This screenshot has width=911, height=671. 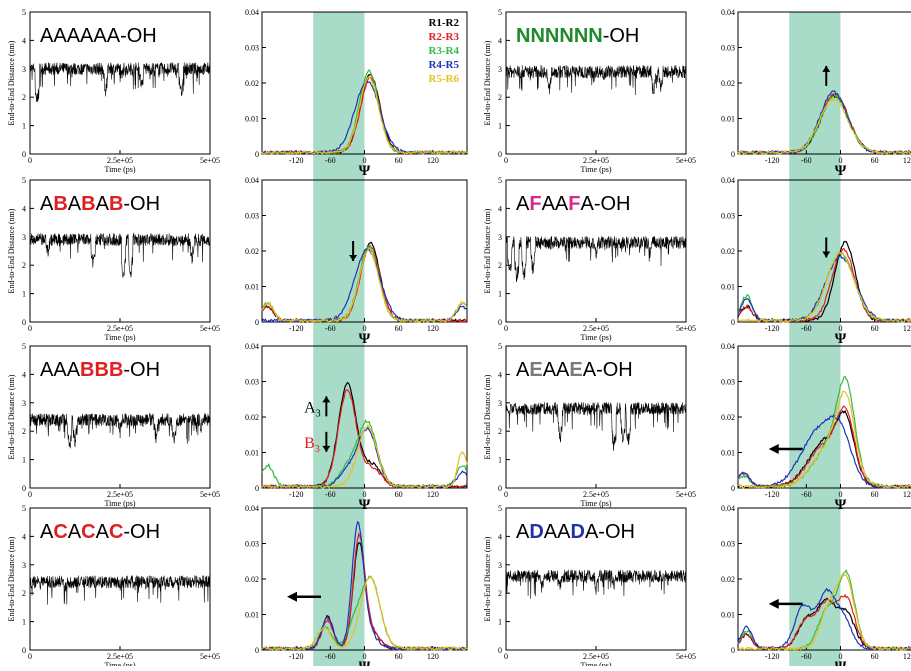 I want to click on sequence-terminus: -OH, so click(x=141, y=204).